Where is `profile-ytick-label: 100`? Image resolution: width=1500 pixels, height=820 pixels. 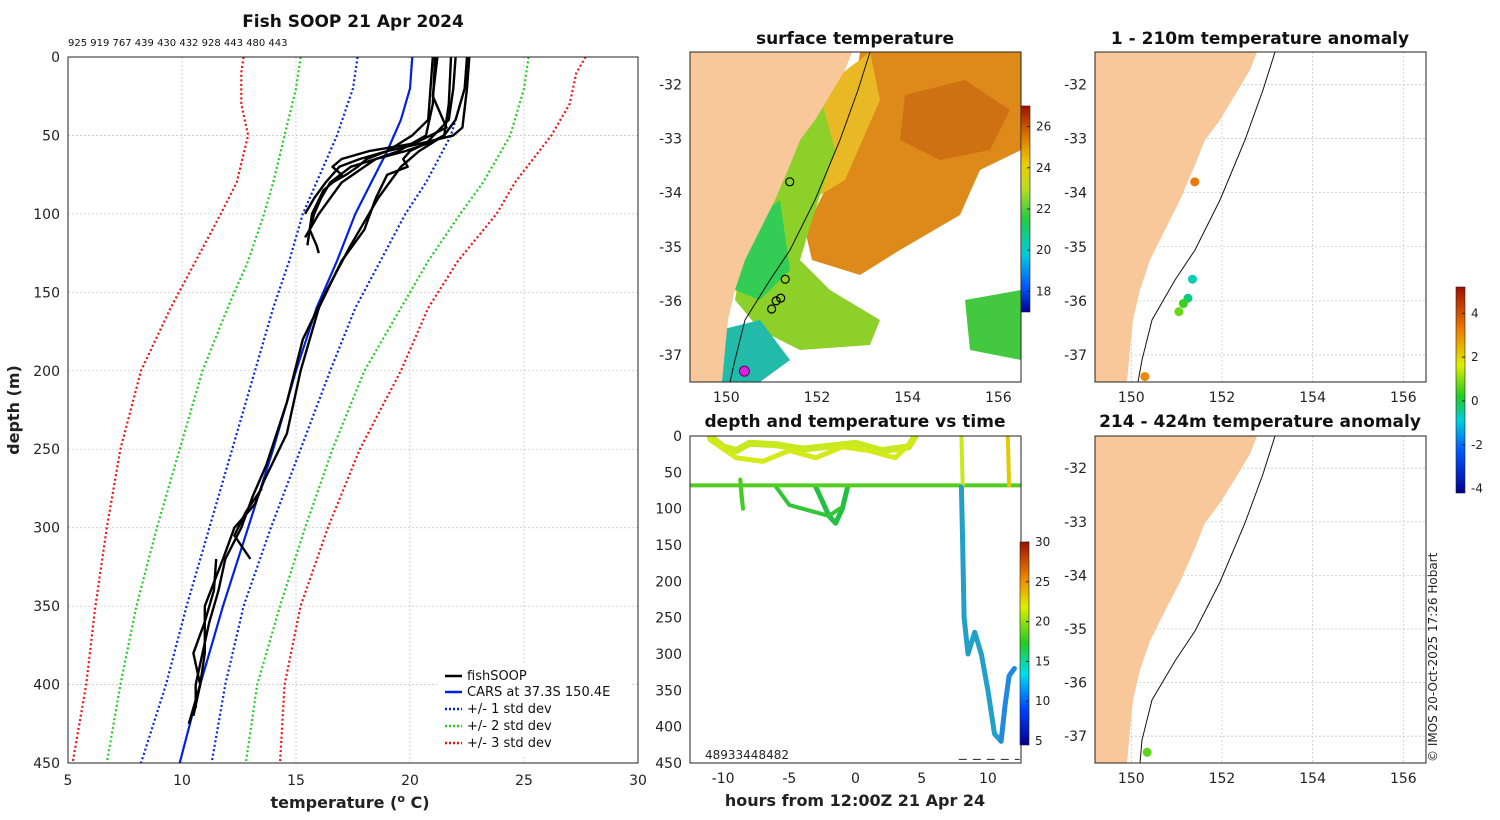 profile-ytick-label: 100 is located at coordinates (46, 215).